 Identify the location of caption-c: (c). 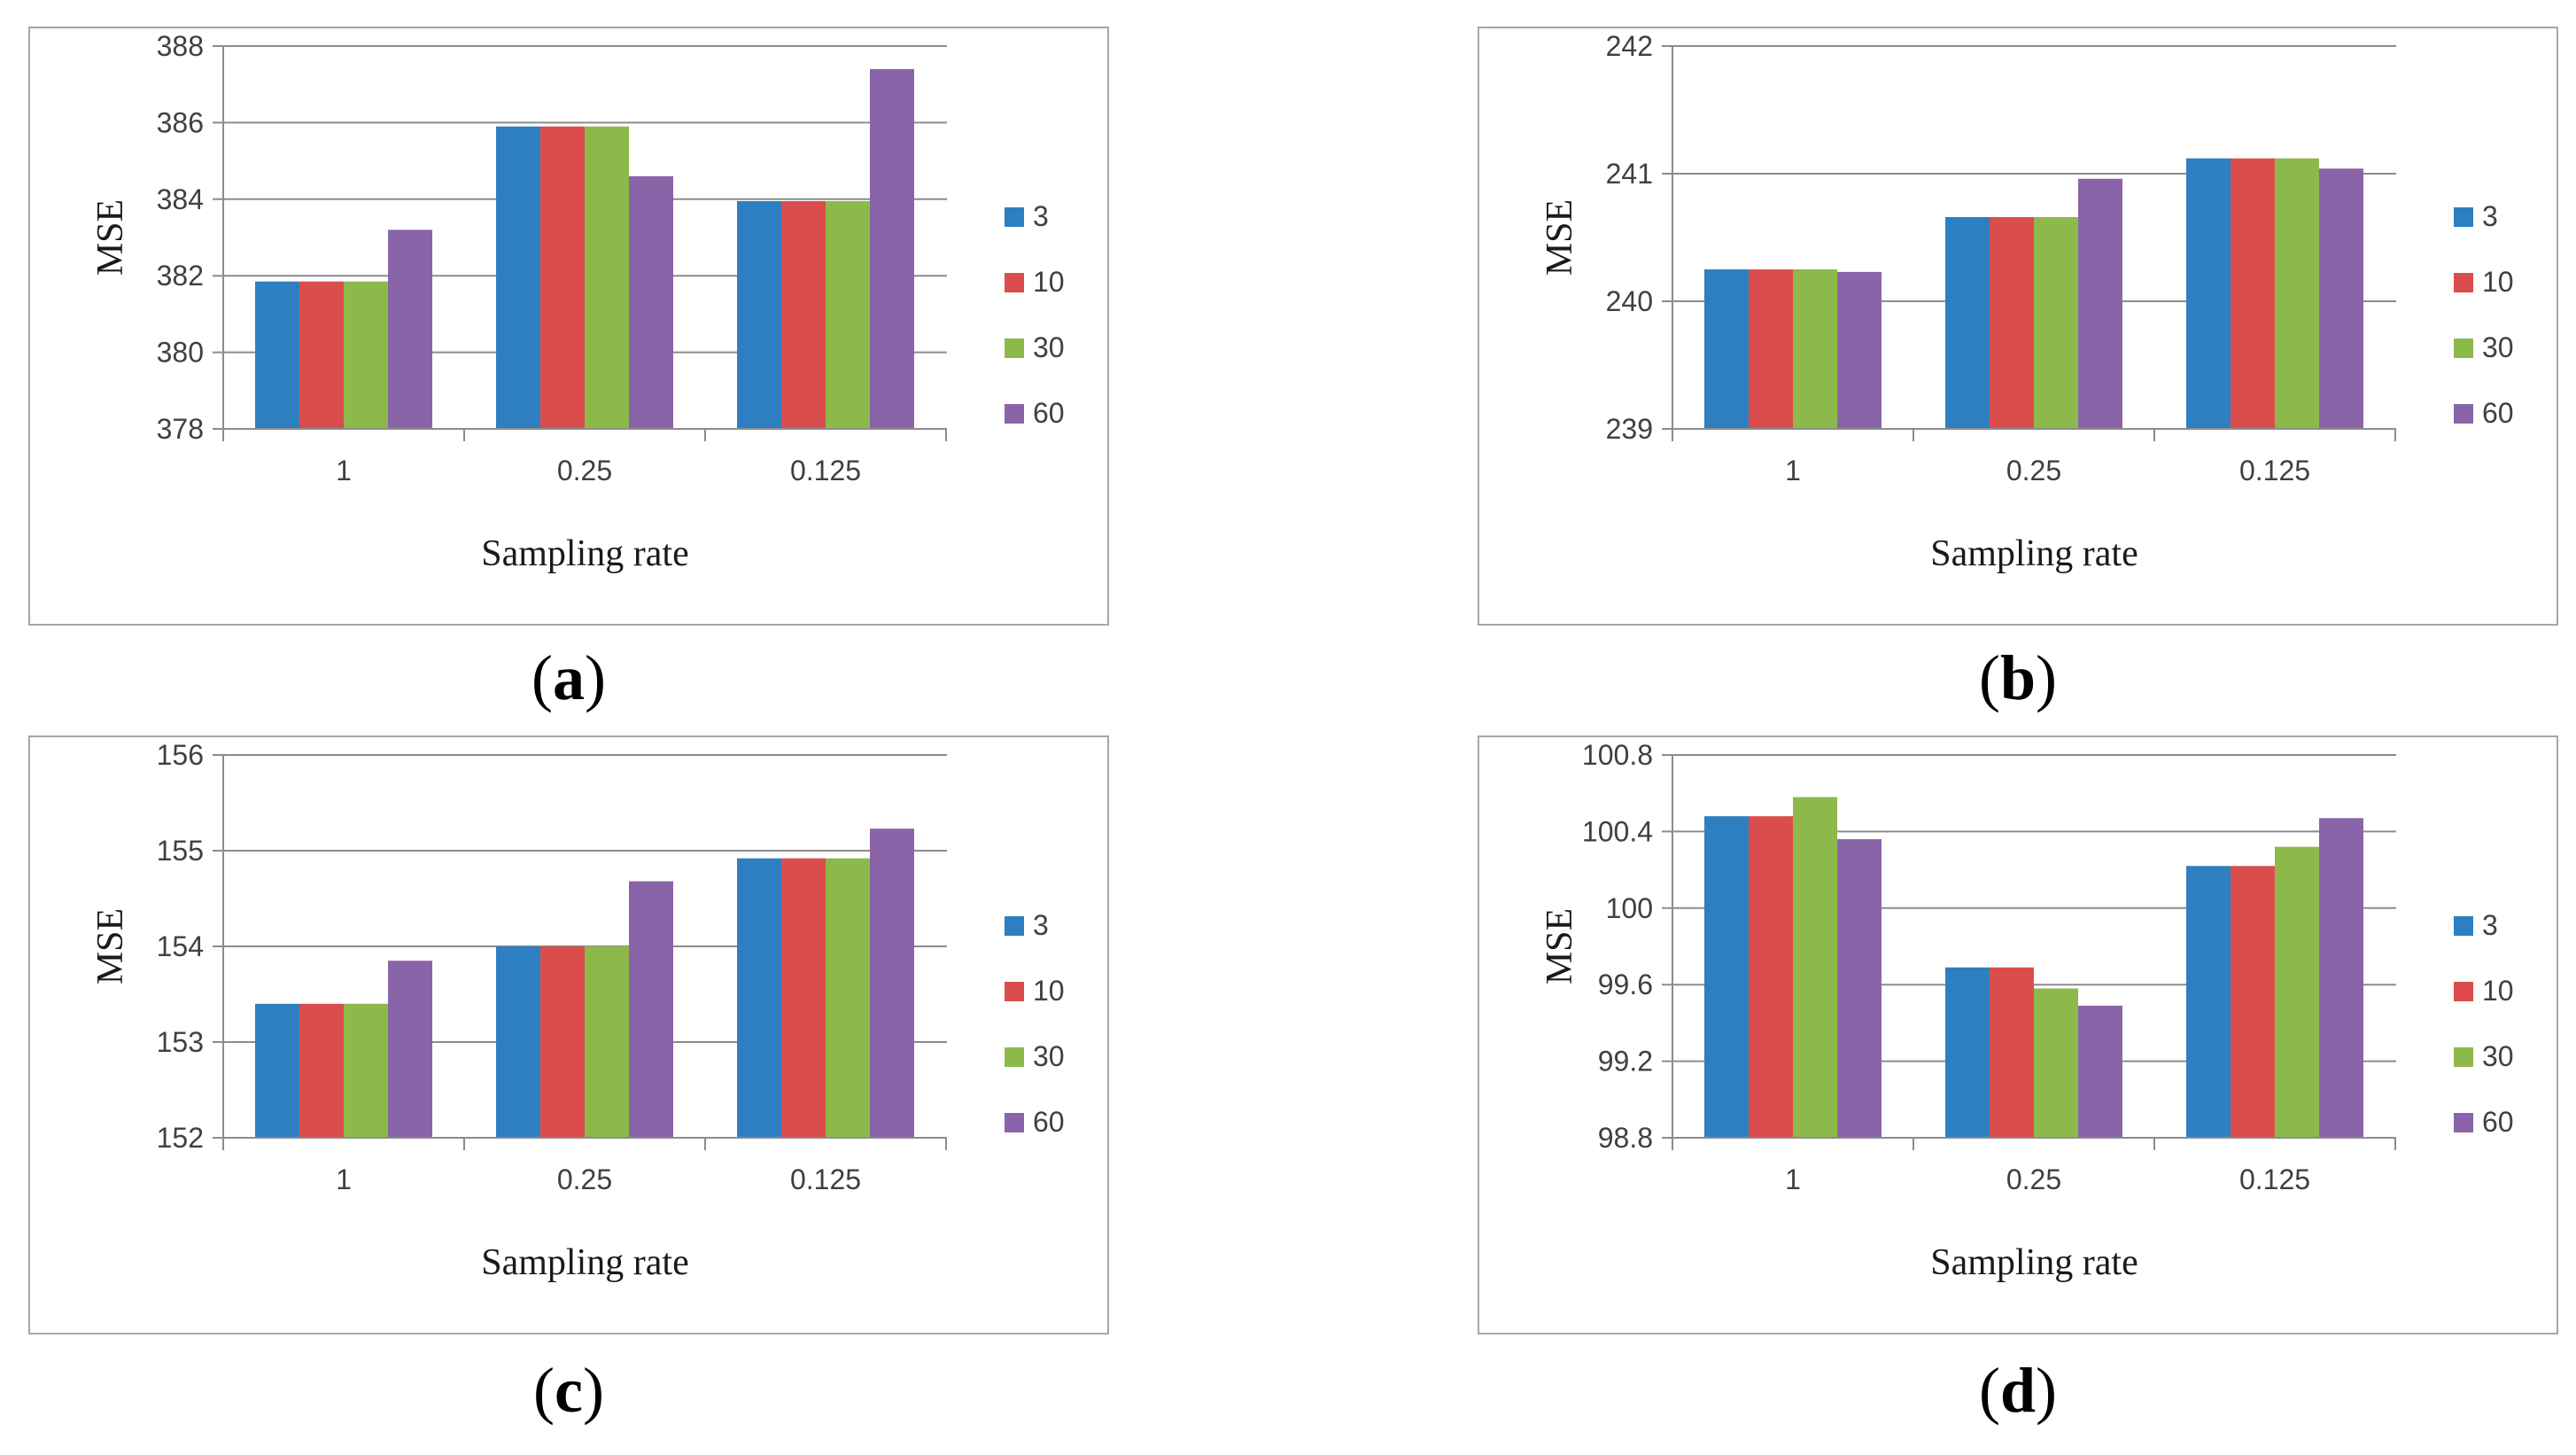
(568, 1390).